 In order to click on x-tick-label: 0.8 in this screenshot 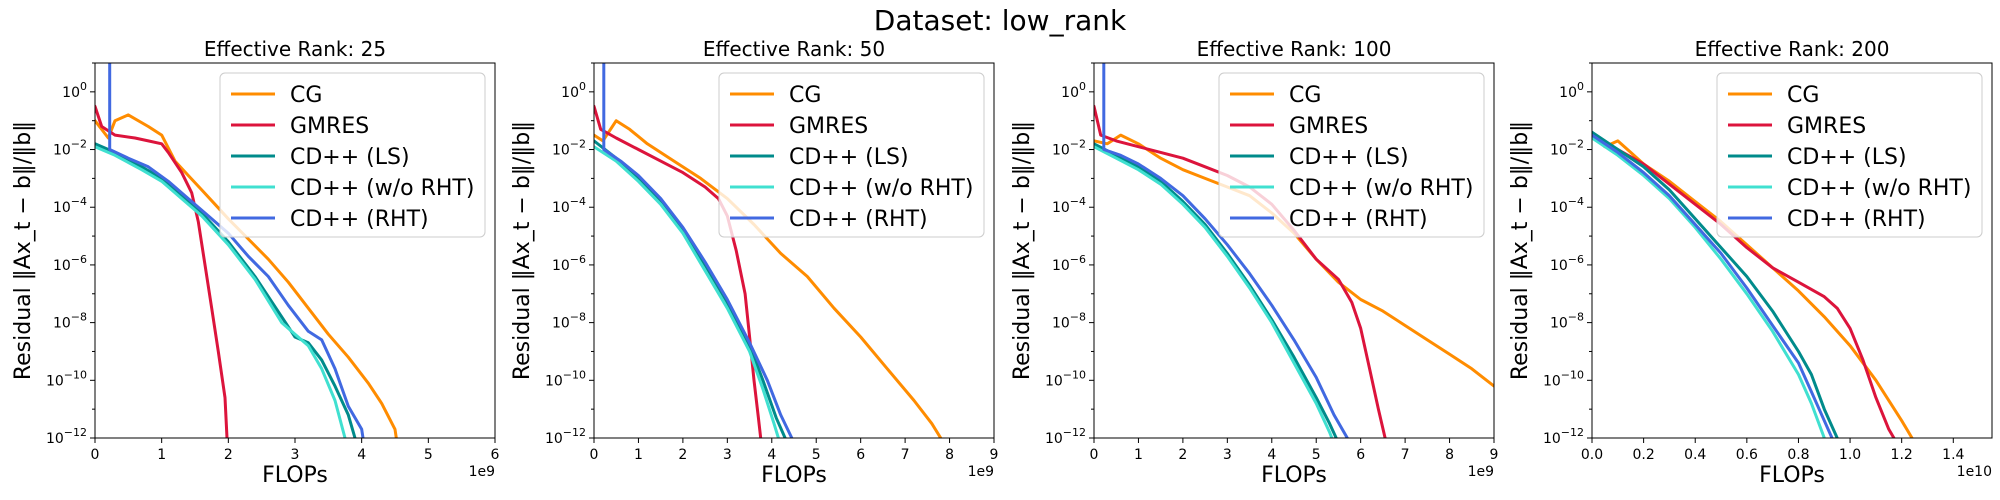, I will do `click(1798, 455)`.